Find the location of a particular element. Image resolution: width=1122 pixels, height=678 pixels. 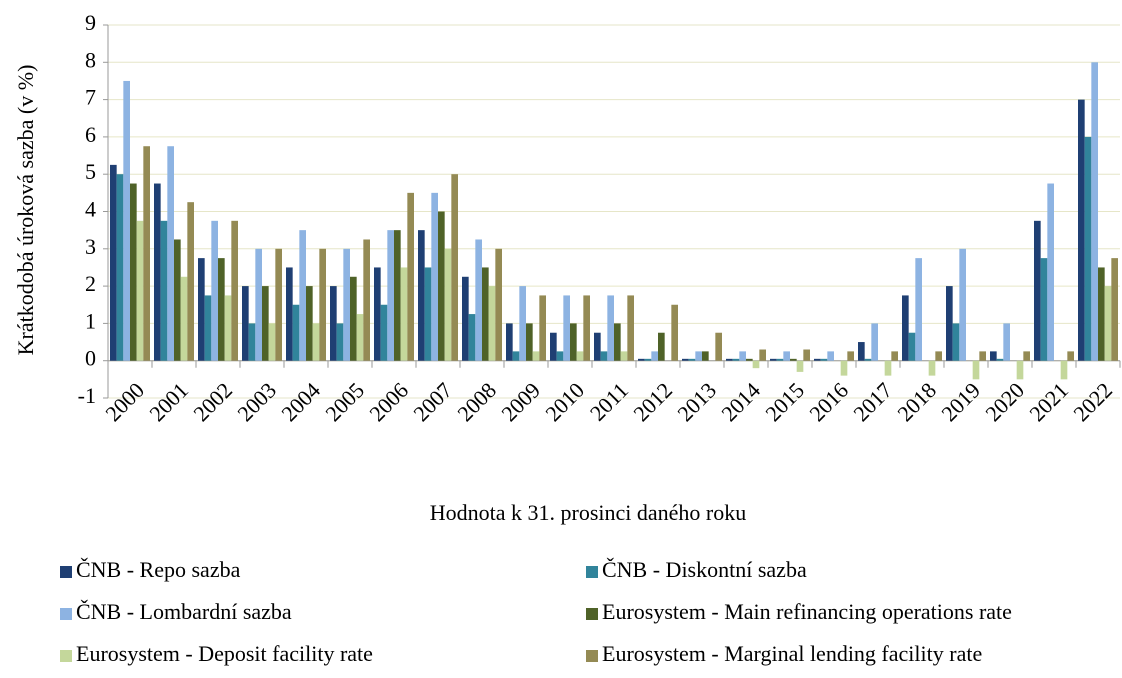

x-tick-label: 2011 is located at coordinates (609, 401).